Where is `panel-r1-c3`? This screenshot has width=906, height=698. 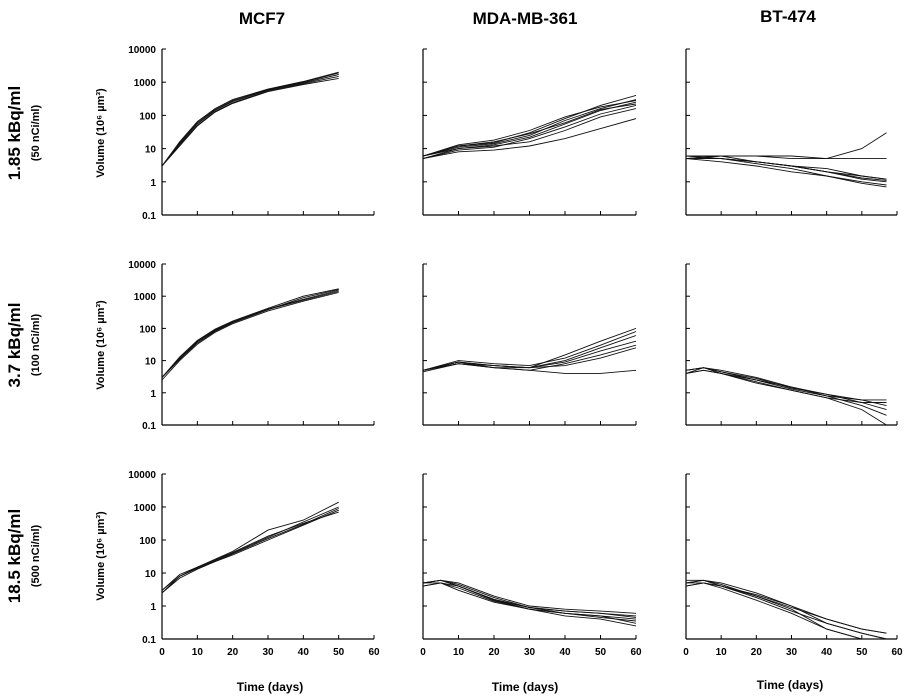 panel-r1-c3 is located at coordinates (791, 132).